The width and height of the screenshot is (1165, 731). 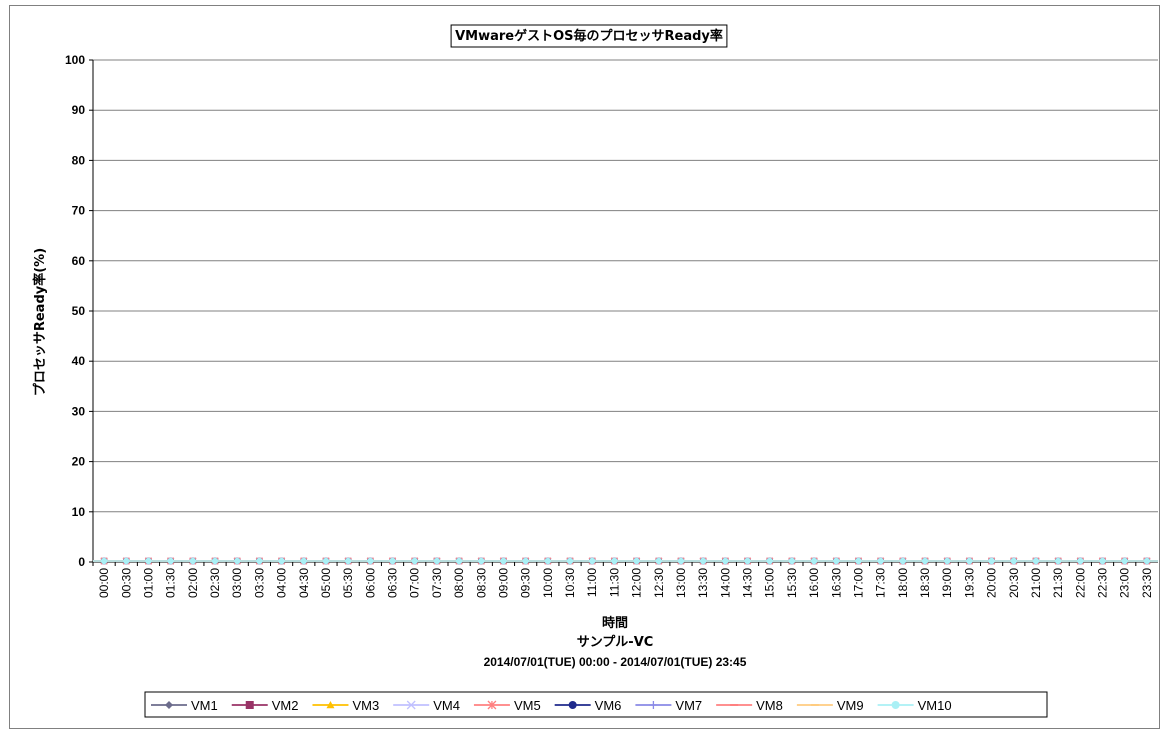 I want to click on x-tick-label: 00:00, so click(x=104, y=583).